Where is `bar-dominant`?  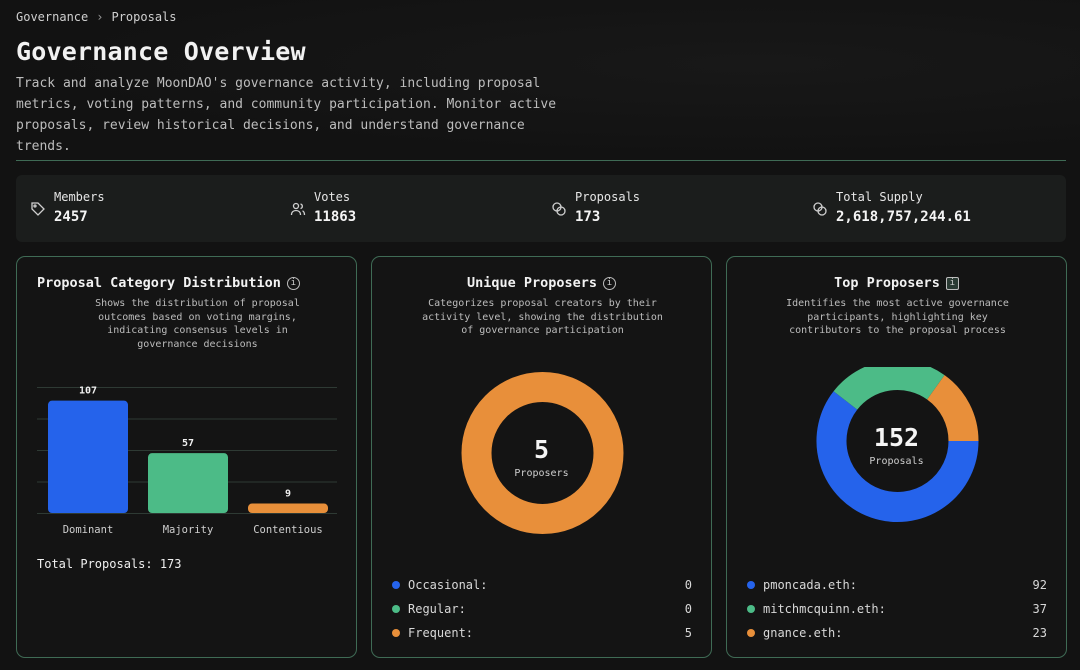 bar-dominant is located at coordinates (88, 456).